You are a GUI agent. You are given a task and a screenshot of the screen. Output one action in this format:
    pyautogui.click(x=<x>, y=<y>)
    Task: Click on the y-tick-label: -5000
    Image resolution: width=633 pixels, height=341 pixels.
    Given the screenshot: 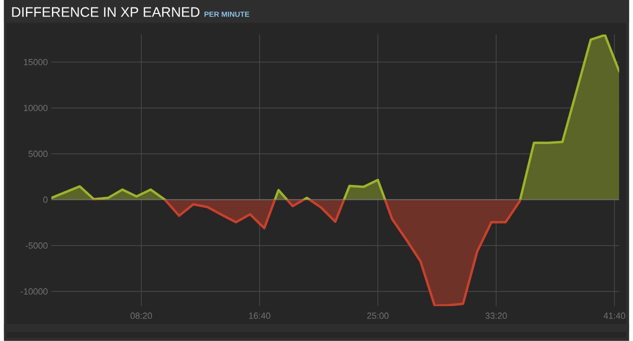 What is the action you would take?
    pyautogui.click(x=37, y=245)
    